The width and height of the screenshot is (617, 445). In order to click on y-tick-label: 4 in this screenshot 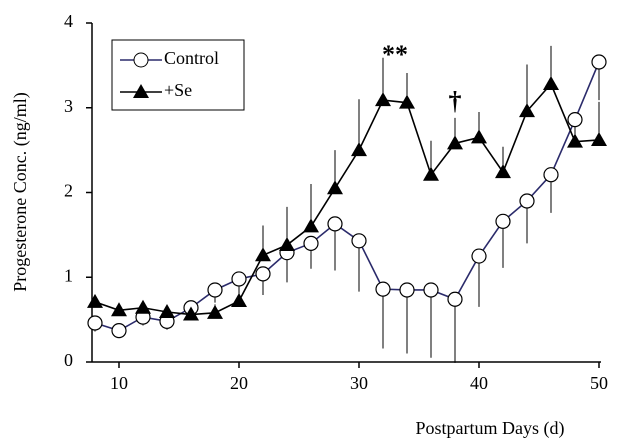, I will do `click(68, 21)`.